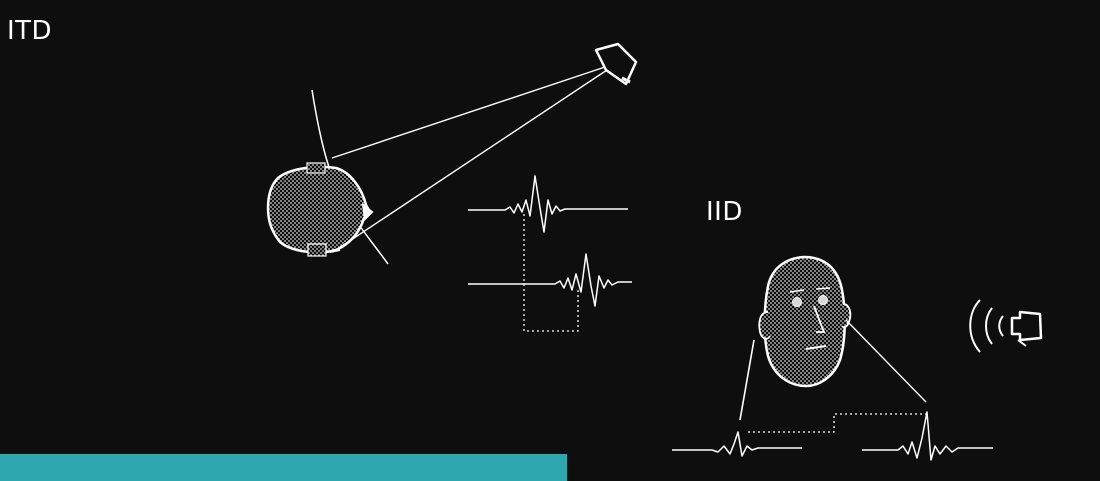  Describe the element at coordinates (616, 64) in the screenshot. I see `speaker-icon` at that location.